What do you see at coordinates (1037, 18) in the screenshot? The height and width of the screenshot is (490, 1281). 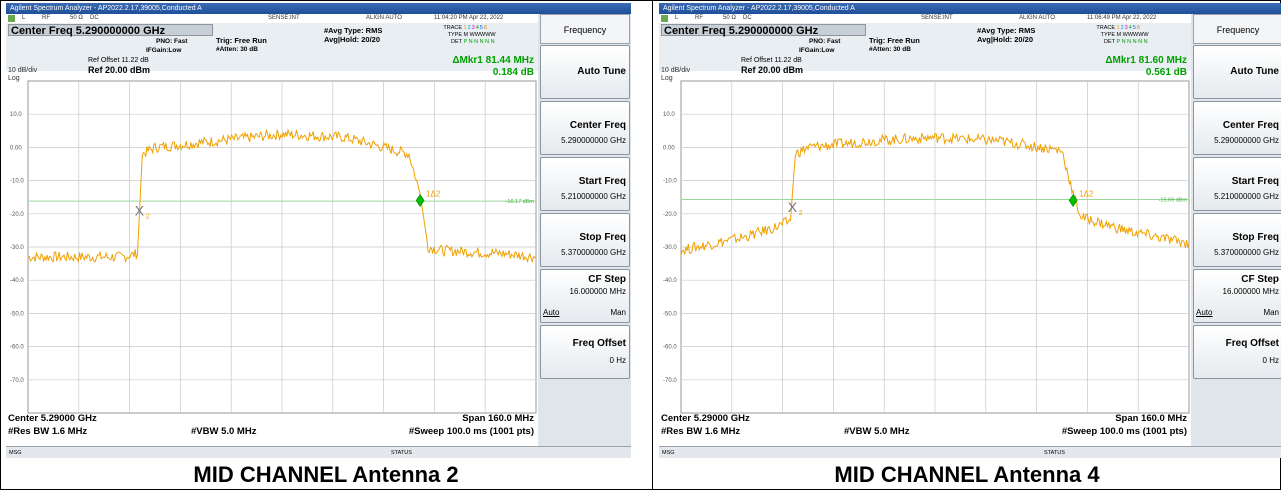 I see `status-align: ALIGN AUTO` at bounding box center [1037, 18].